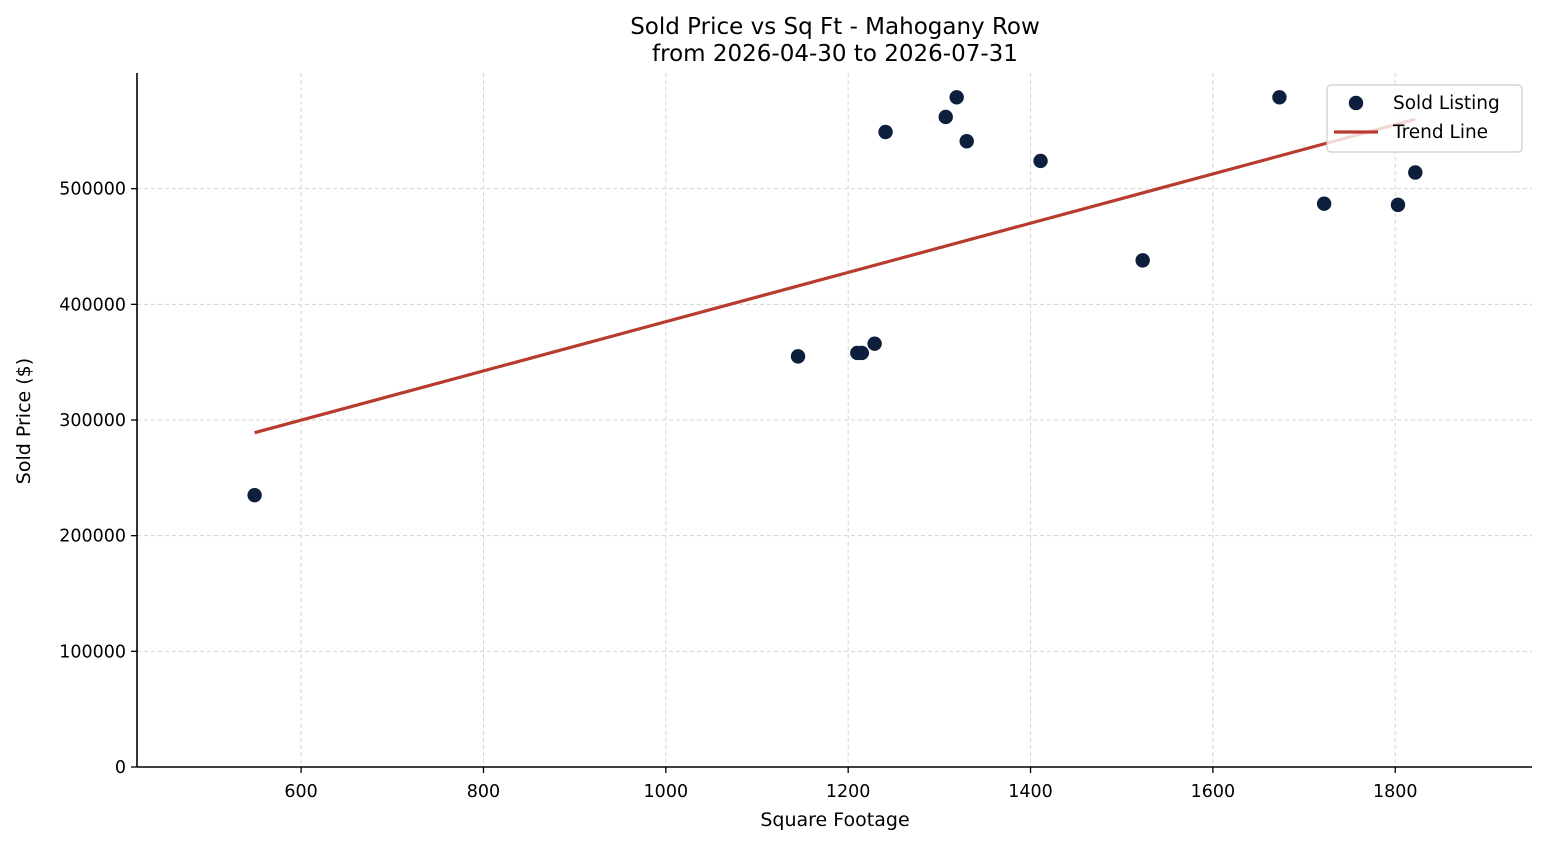  I want to click on x-tick-label: 1200, so click(848, 792).